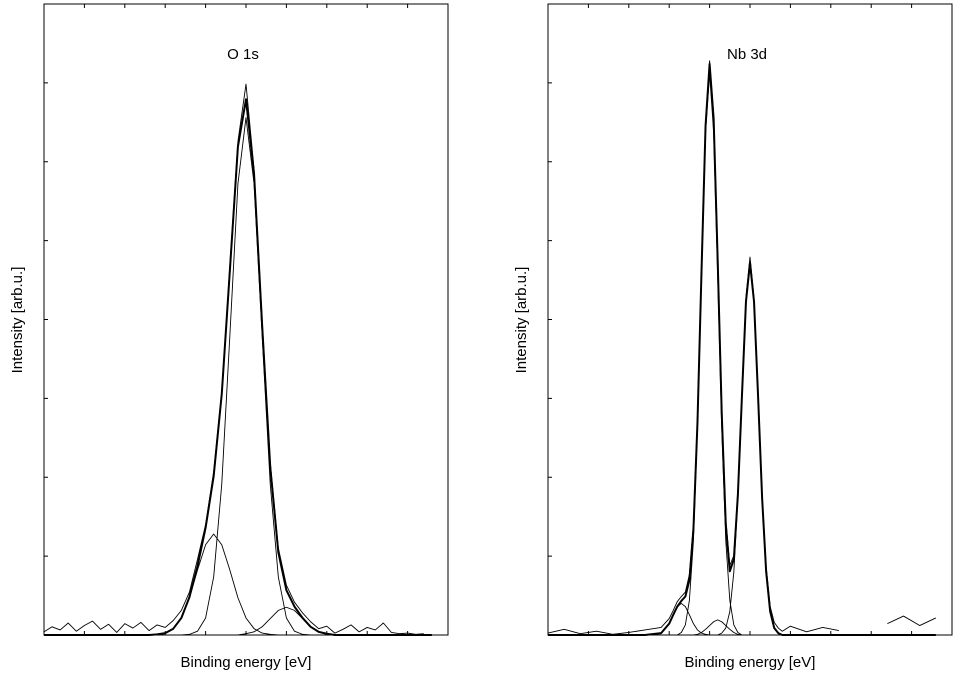 The image size is (967, 676). Describe the element at coordinates (747, 54) in the screenshot. I see `chart-title: Nb 3d` at that location.